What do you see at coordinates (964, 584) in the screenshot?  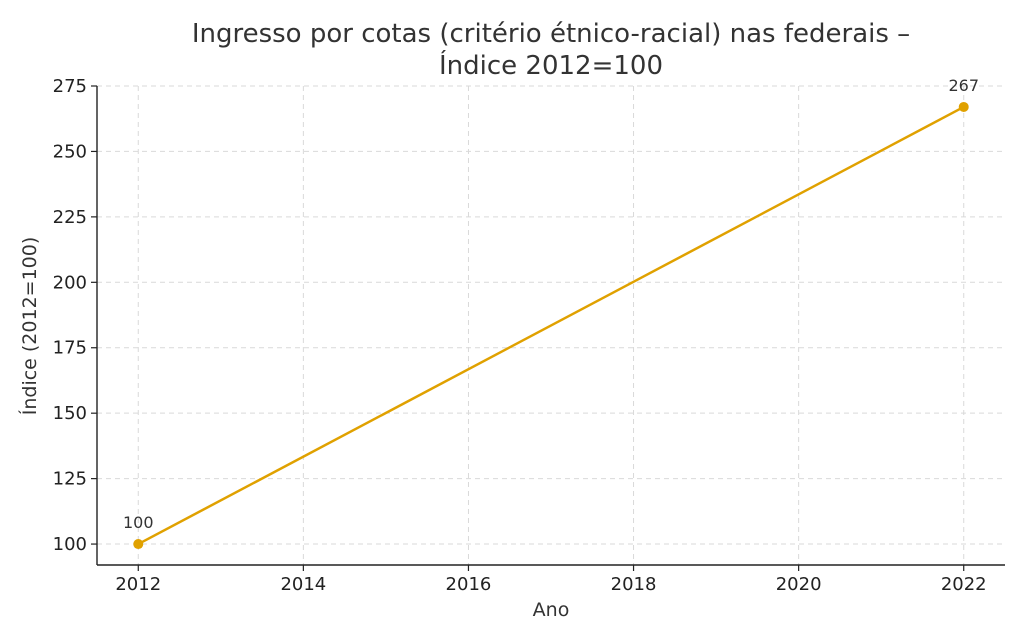 I see `x-tick-label-2022: 2022` at bounding box center [964, 584].